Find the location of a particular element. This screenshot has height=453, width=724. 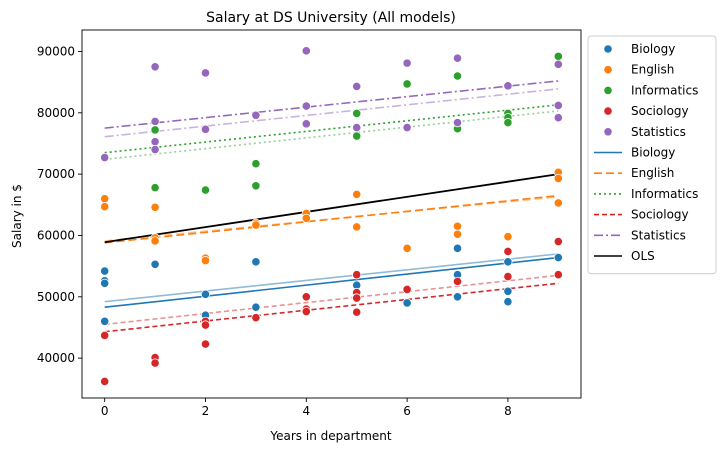

y-tick-label: 50000 is located at coordinates (56, 297).